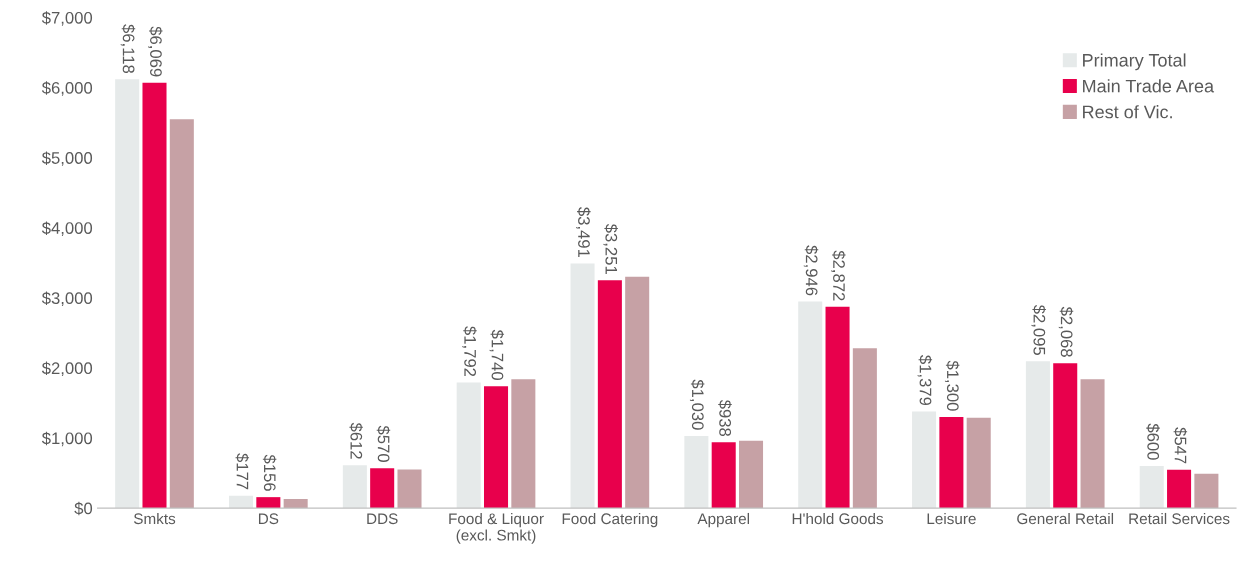 The image size is (1251, 584). Describe the element at coordinates (610, 248) in the screenshot. I see `data-label: $3,251` at that location.